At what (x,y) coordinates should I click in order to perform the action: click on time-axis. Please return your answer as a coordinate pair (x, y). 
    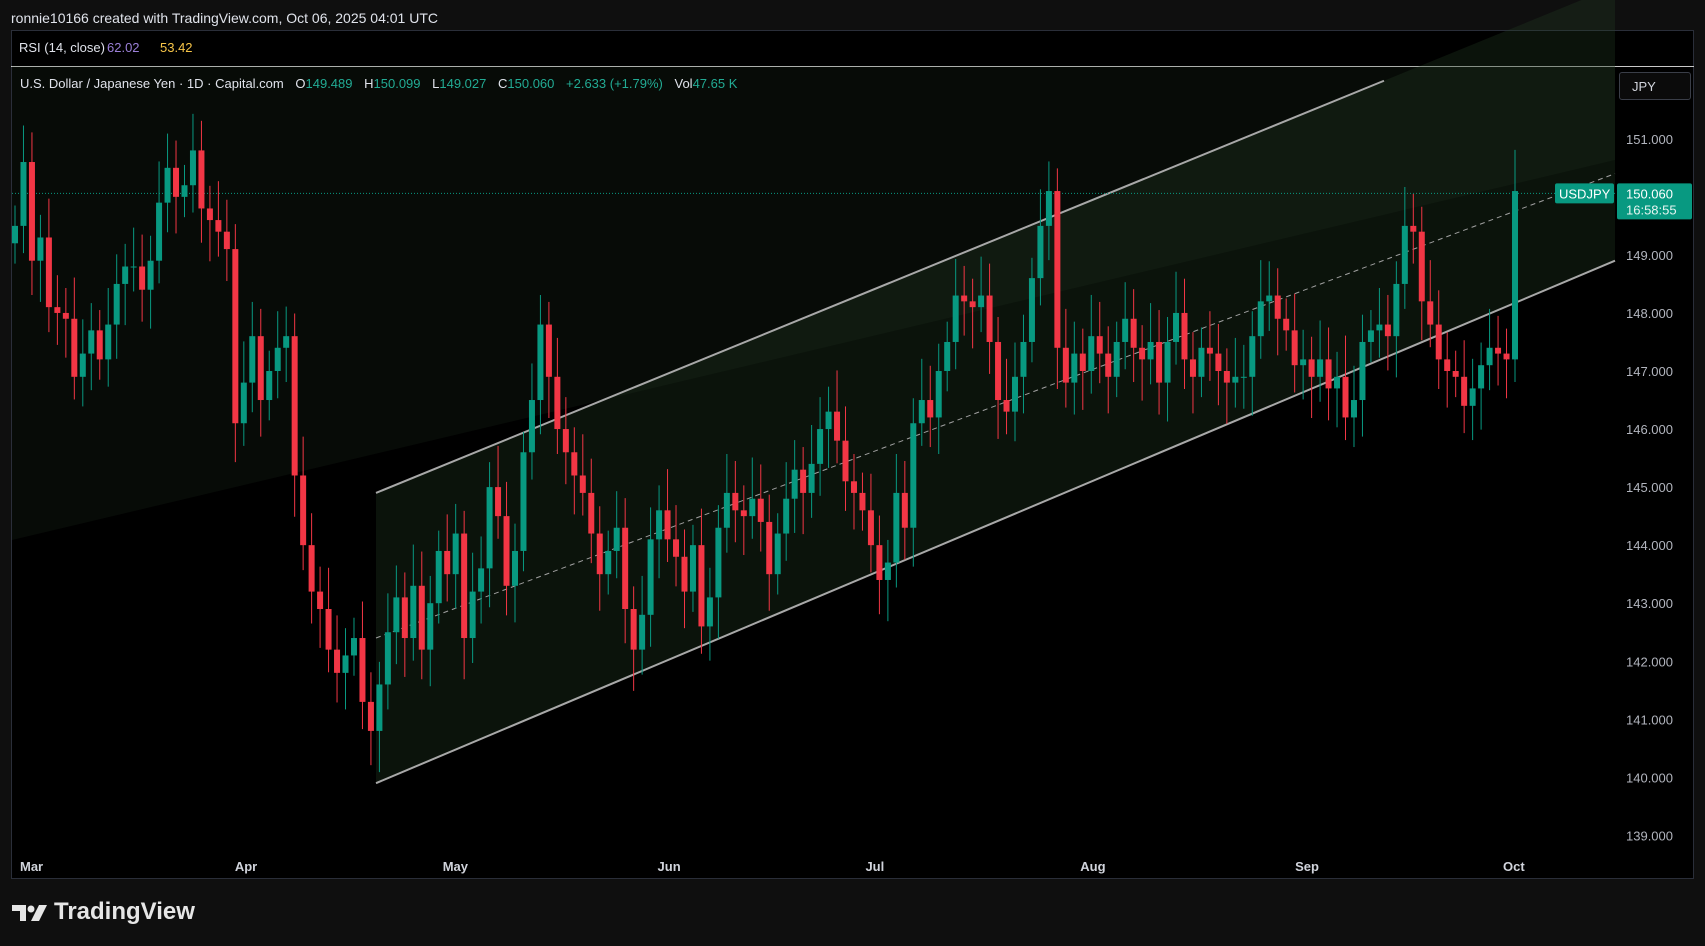
    Looking at the image, I should click on (813, 864).